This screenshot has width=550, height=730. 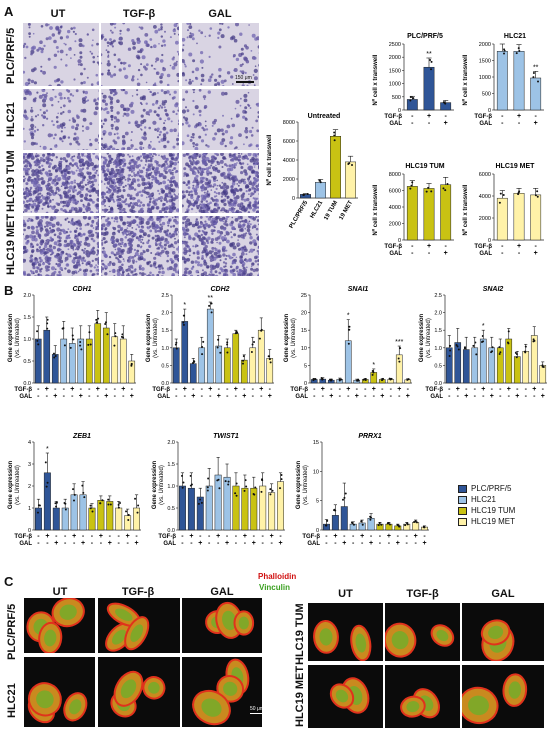 What do you see at coordinates (483, 247) in the screenshot?
I see `tgf-row-label: TGF-β` at bounding box center [483, 247].